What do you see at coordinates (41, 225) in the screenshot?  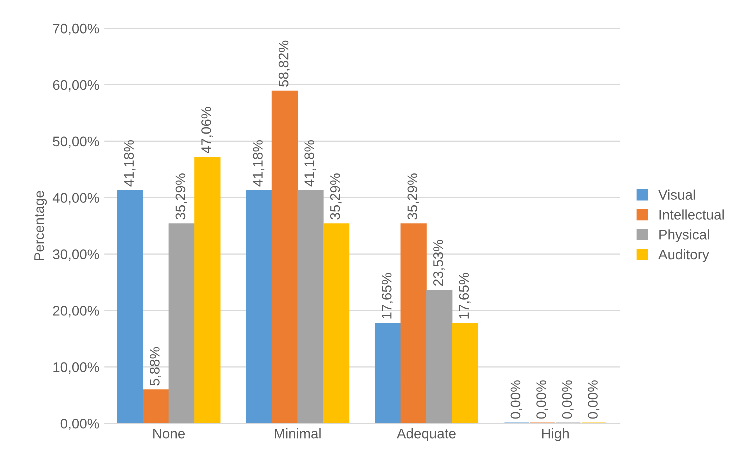 I see `y-axis-title: Percentage` at bounding box center [41, 225].